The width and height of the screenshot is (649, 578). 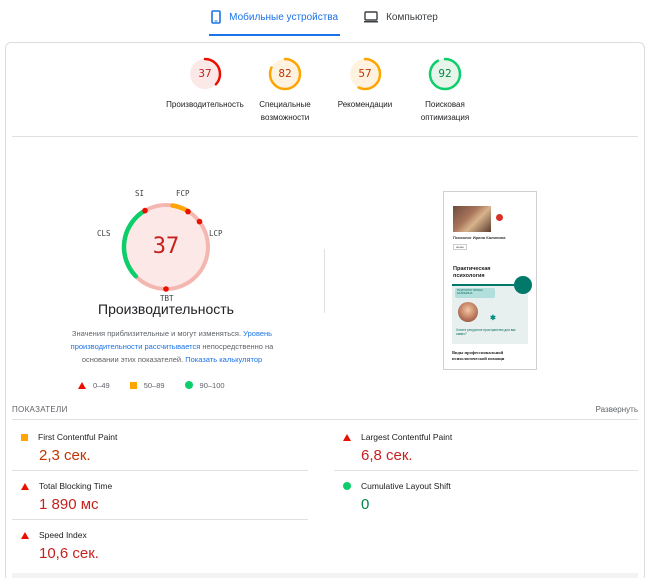 I want to click on calculator-link: Показать калькулятор, so click(x=224, y=359).